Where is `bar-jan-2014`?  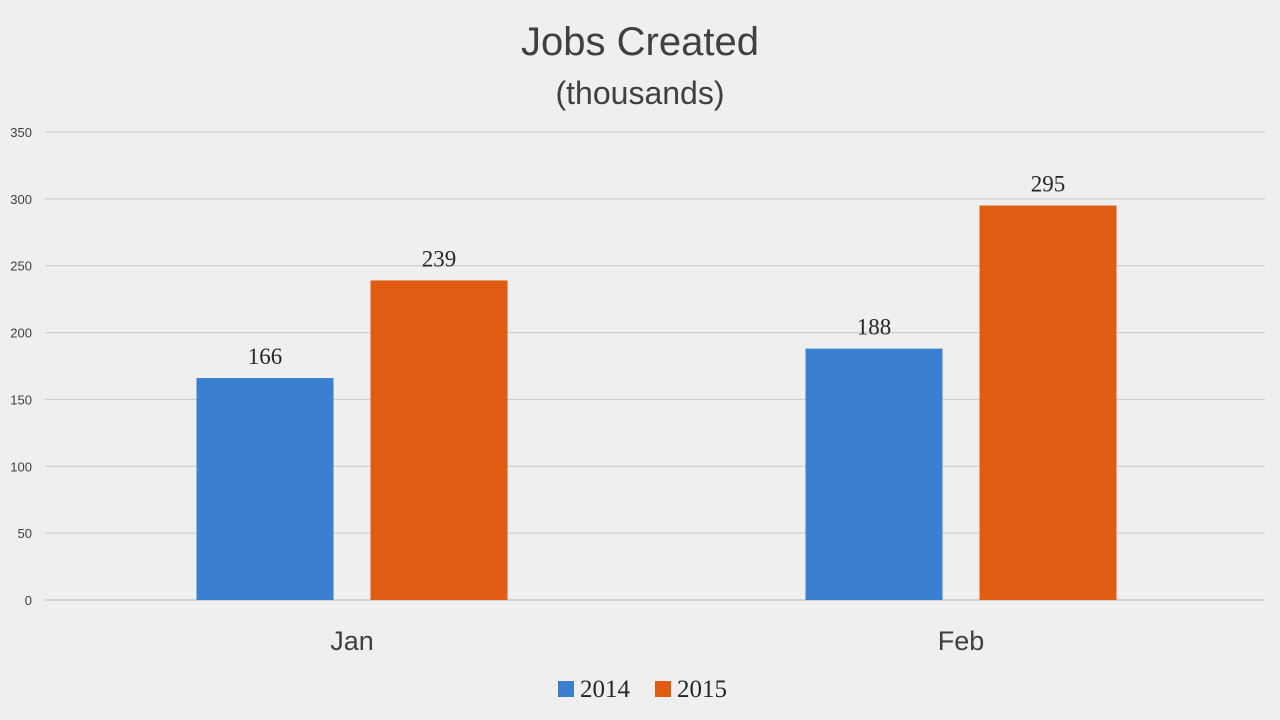 bar-jan-2014 is located at coordinates (265, 489).